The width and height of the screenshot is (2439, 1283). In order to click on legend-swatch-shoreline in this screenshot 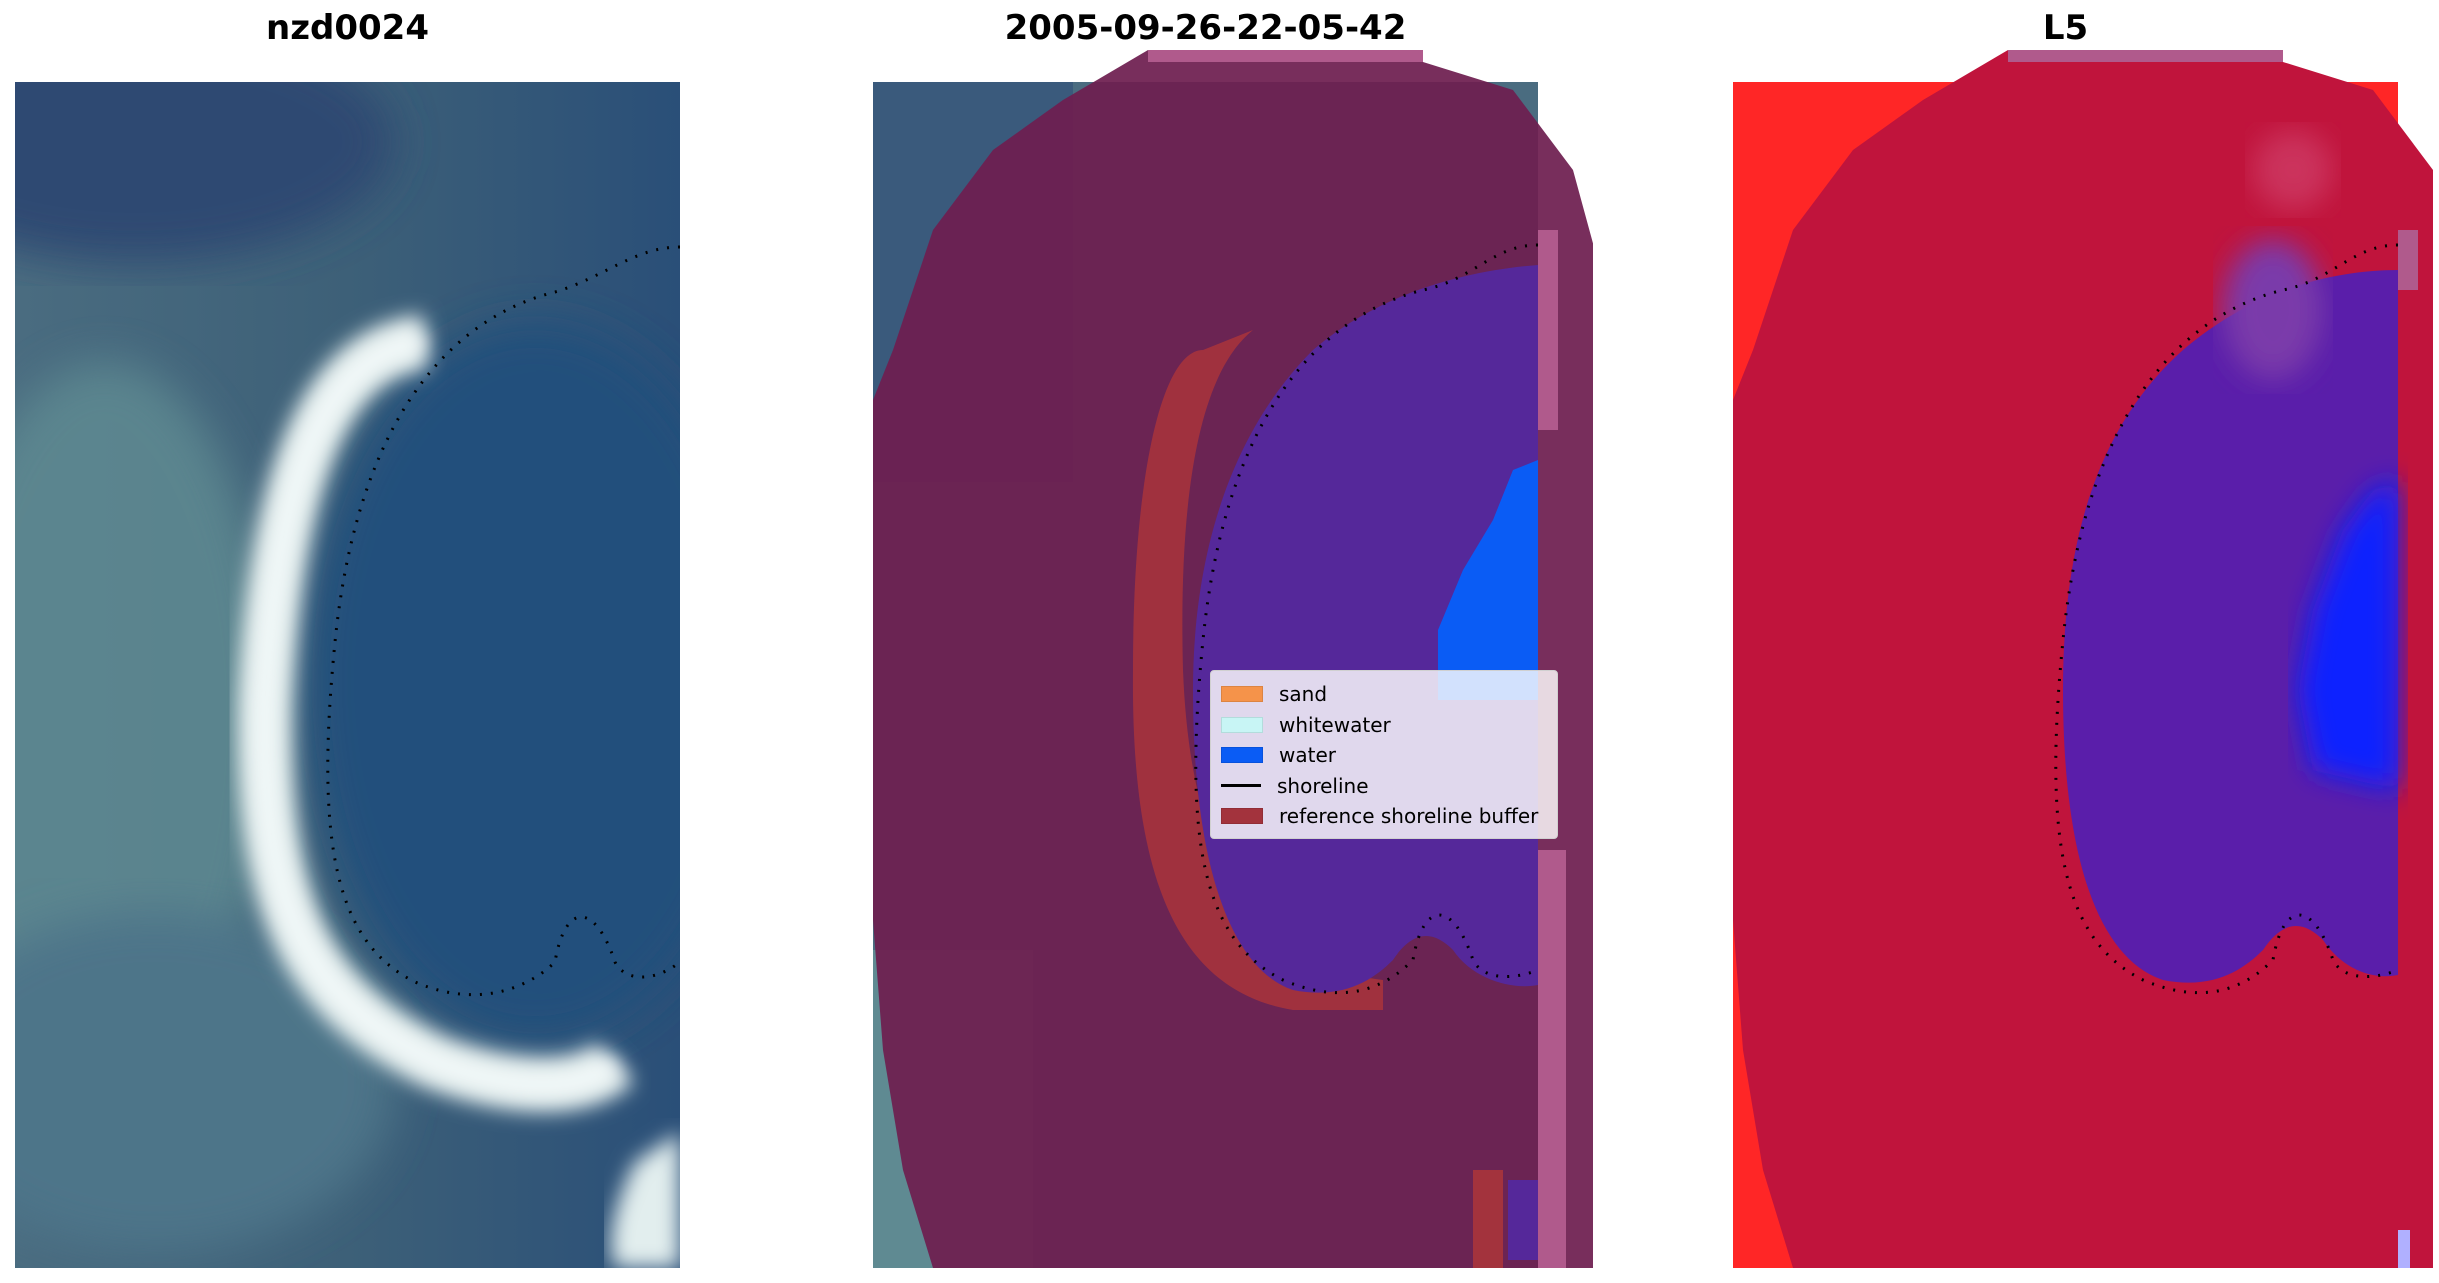, I will do `click(1241, 786)`.